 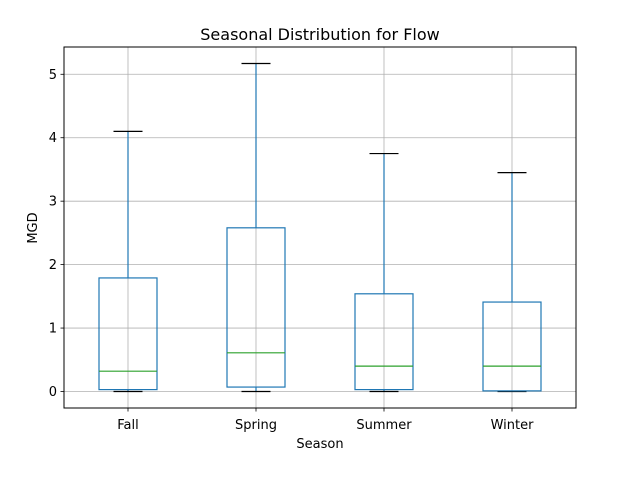 I want to click on box-winter, so click(x=512, y=282).